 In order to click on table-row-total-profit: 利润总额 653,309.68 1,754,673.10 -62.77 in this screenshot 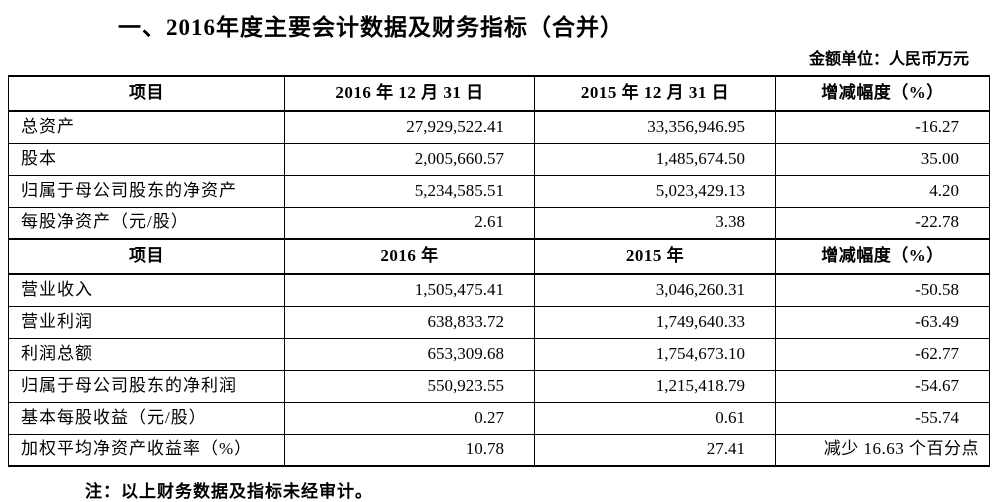, I will do `click(499, 354)`.